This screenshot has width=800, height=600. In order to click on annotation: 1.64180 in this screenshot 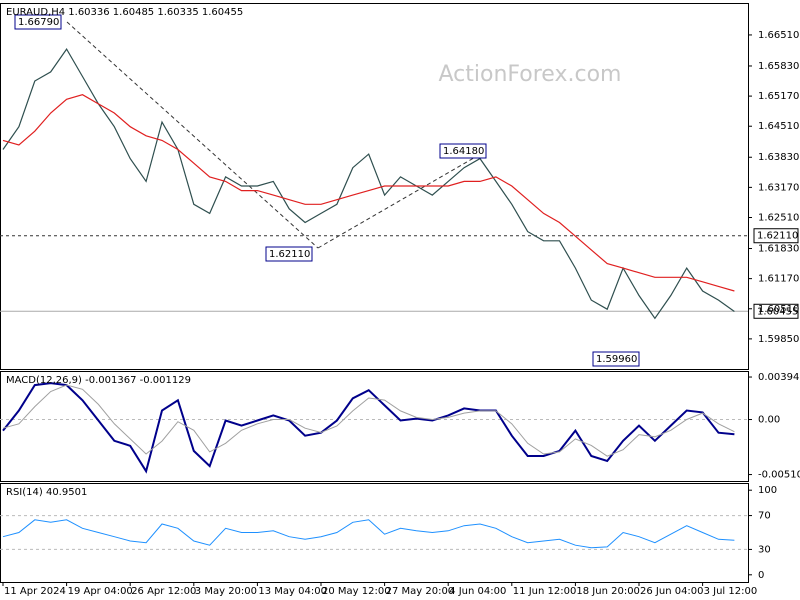, I will do `click(463, 151)`.